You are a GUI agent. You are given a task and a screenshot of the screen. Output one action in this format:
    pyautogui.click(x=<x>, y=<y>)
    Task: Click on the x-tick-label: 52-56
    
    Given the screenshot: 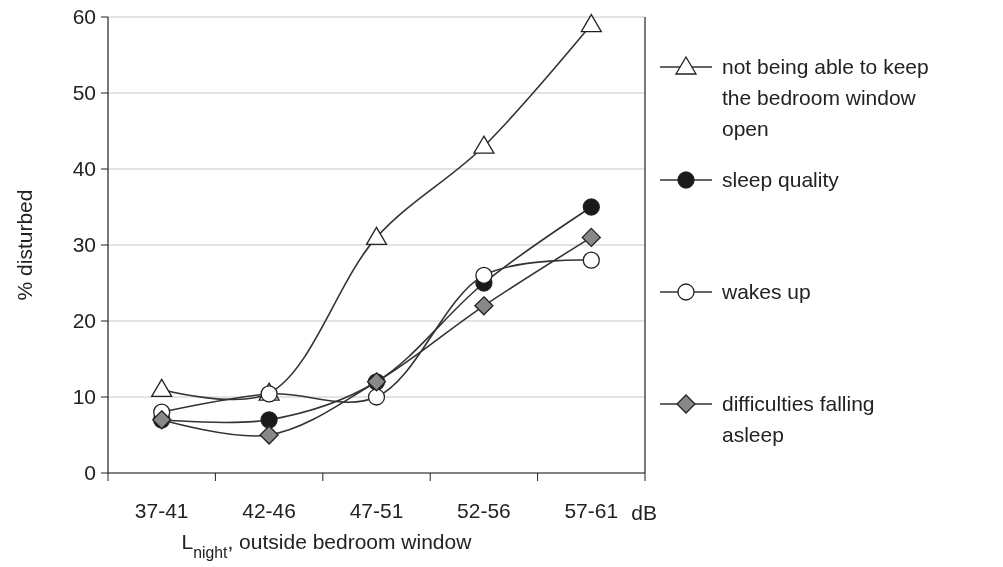 What is the action you would take?
    pyautogui.click(x=484, y=510)
    